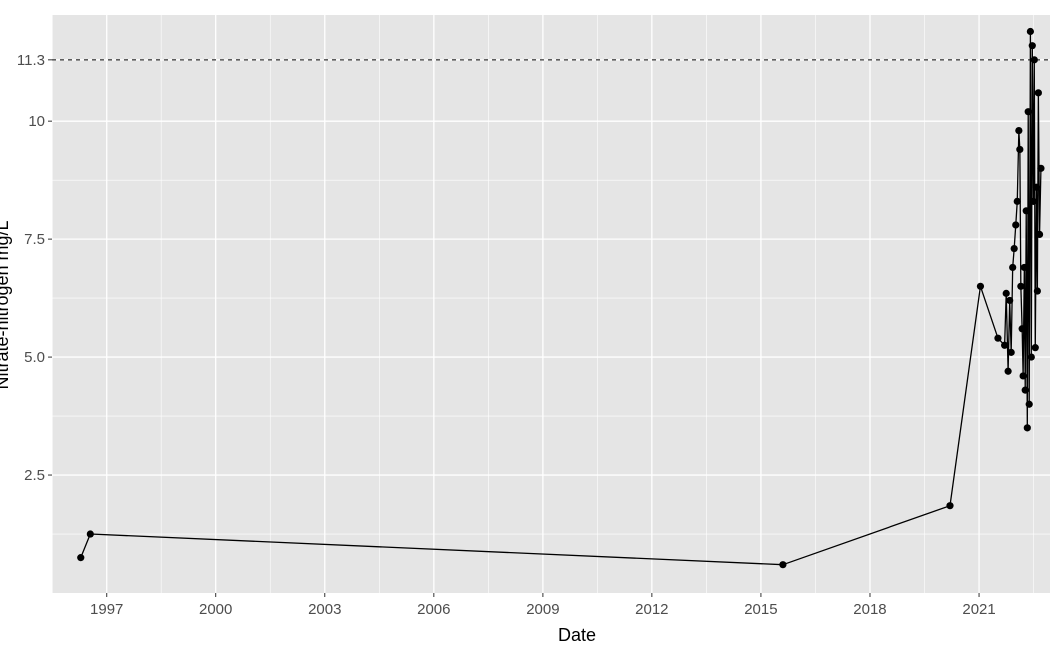 The height and width of the screenshot is (656, 1050). I want to click on y-axis-title: Nitrate-nitrogen mg/L, so click(6, 304).